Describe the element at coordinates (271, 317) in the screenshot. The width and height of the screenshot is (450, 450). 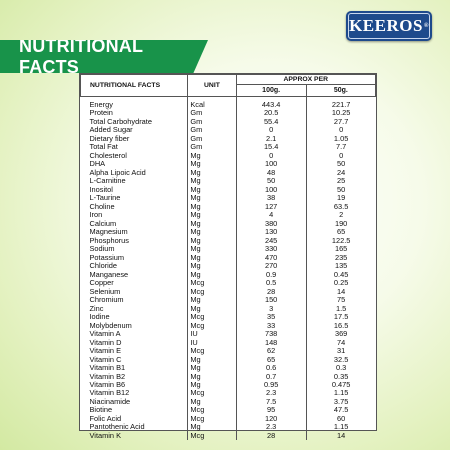
I see `value-100g: 35` at that location.